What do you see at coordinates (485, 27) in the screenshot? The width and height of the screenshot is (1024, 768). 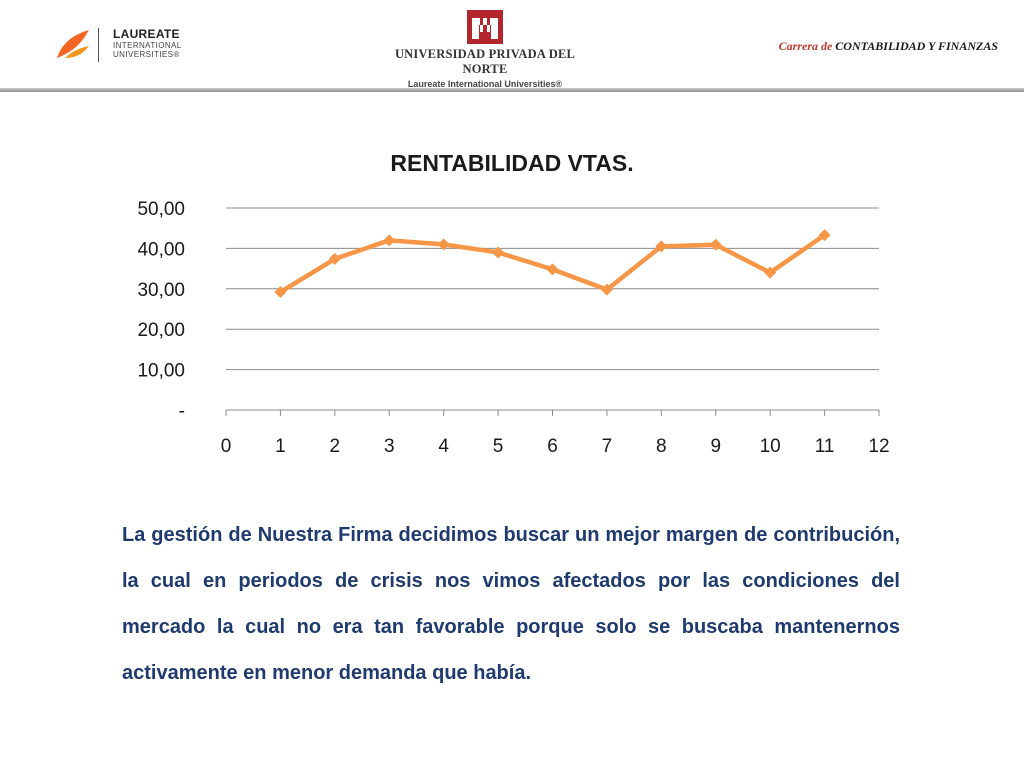 I see `upn-emblem-icon` at bounding box center [485, 27].